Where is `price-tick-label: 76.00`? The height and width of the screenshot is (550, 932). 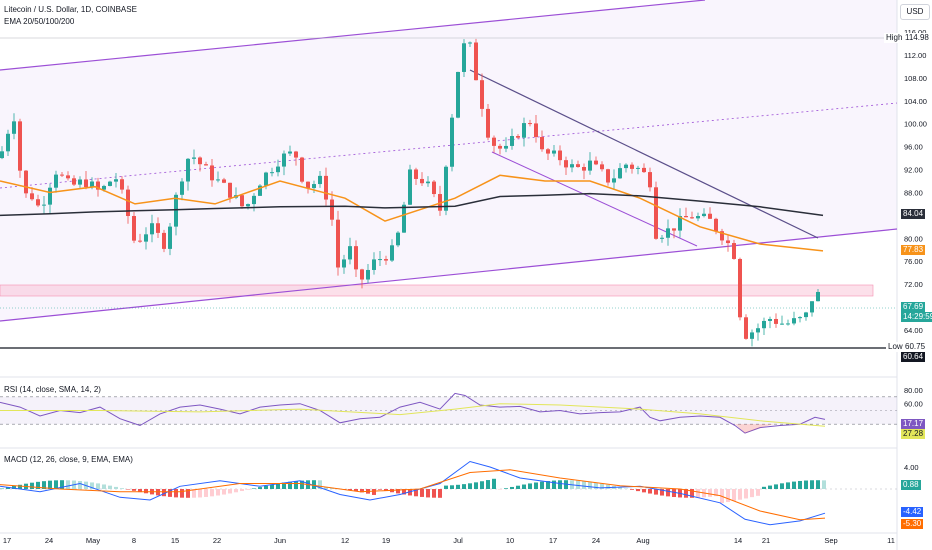
price-tick-label: 76.00 is located at coordinates (913, 261).